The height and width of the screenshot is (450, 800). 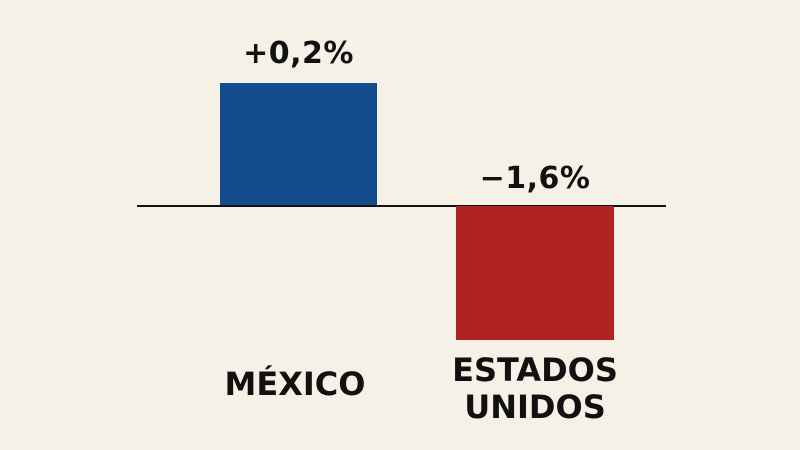 What do you see at coordinates (401, 206) in the screenshot?
I see `zero-baseline` at bounding box center [401, 206].